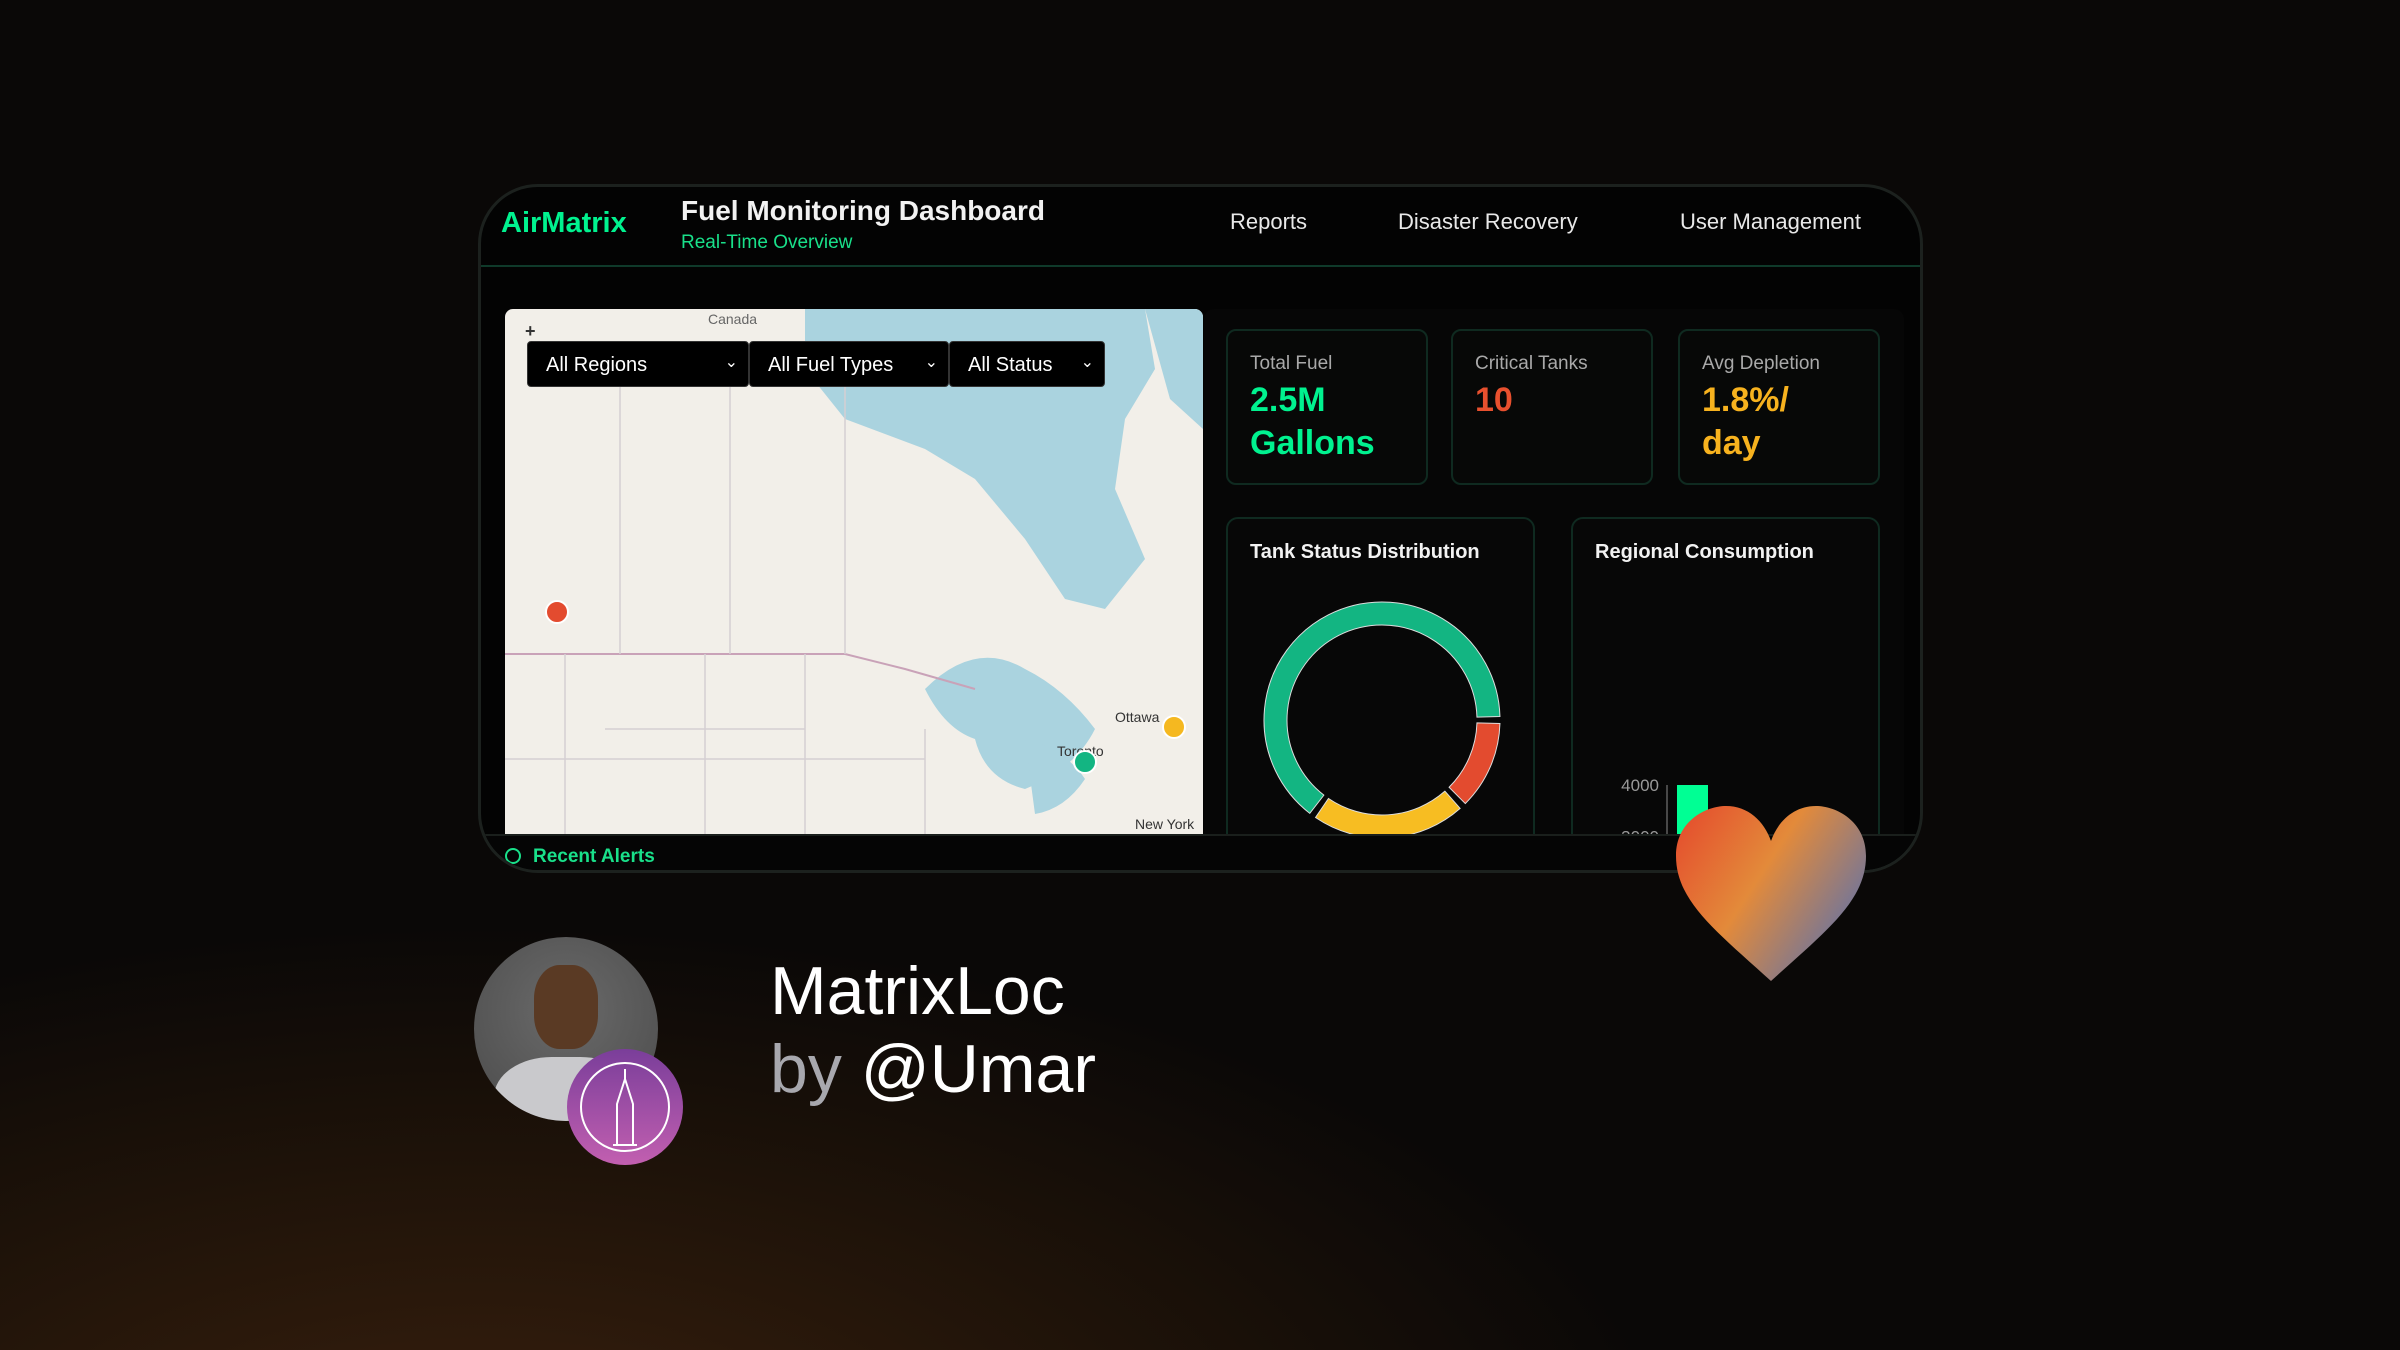 This screenshot has height=1350, width=2400. I want to click on map-label-new-york: New York, so click(1165, 824).